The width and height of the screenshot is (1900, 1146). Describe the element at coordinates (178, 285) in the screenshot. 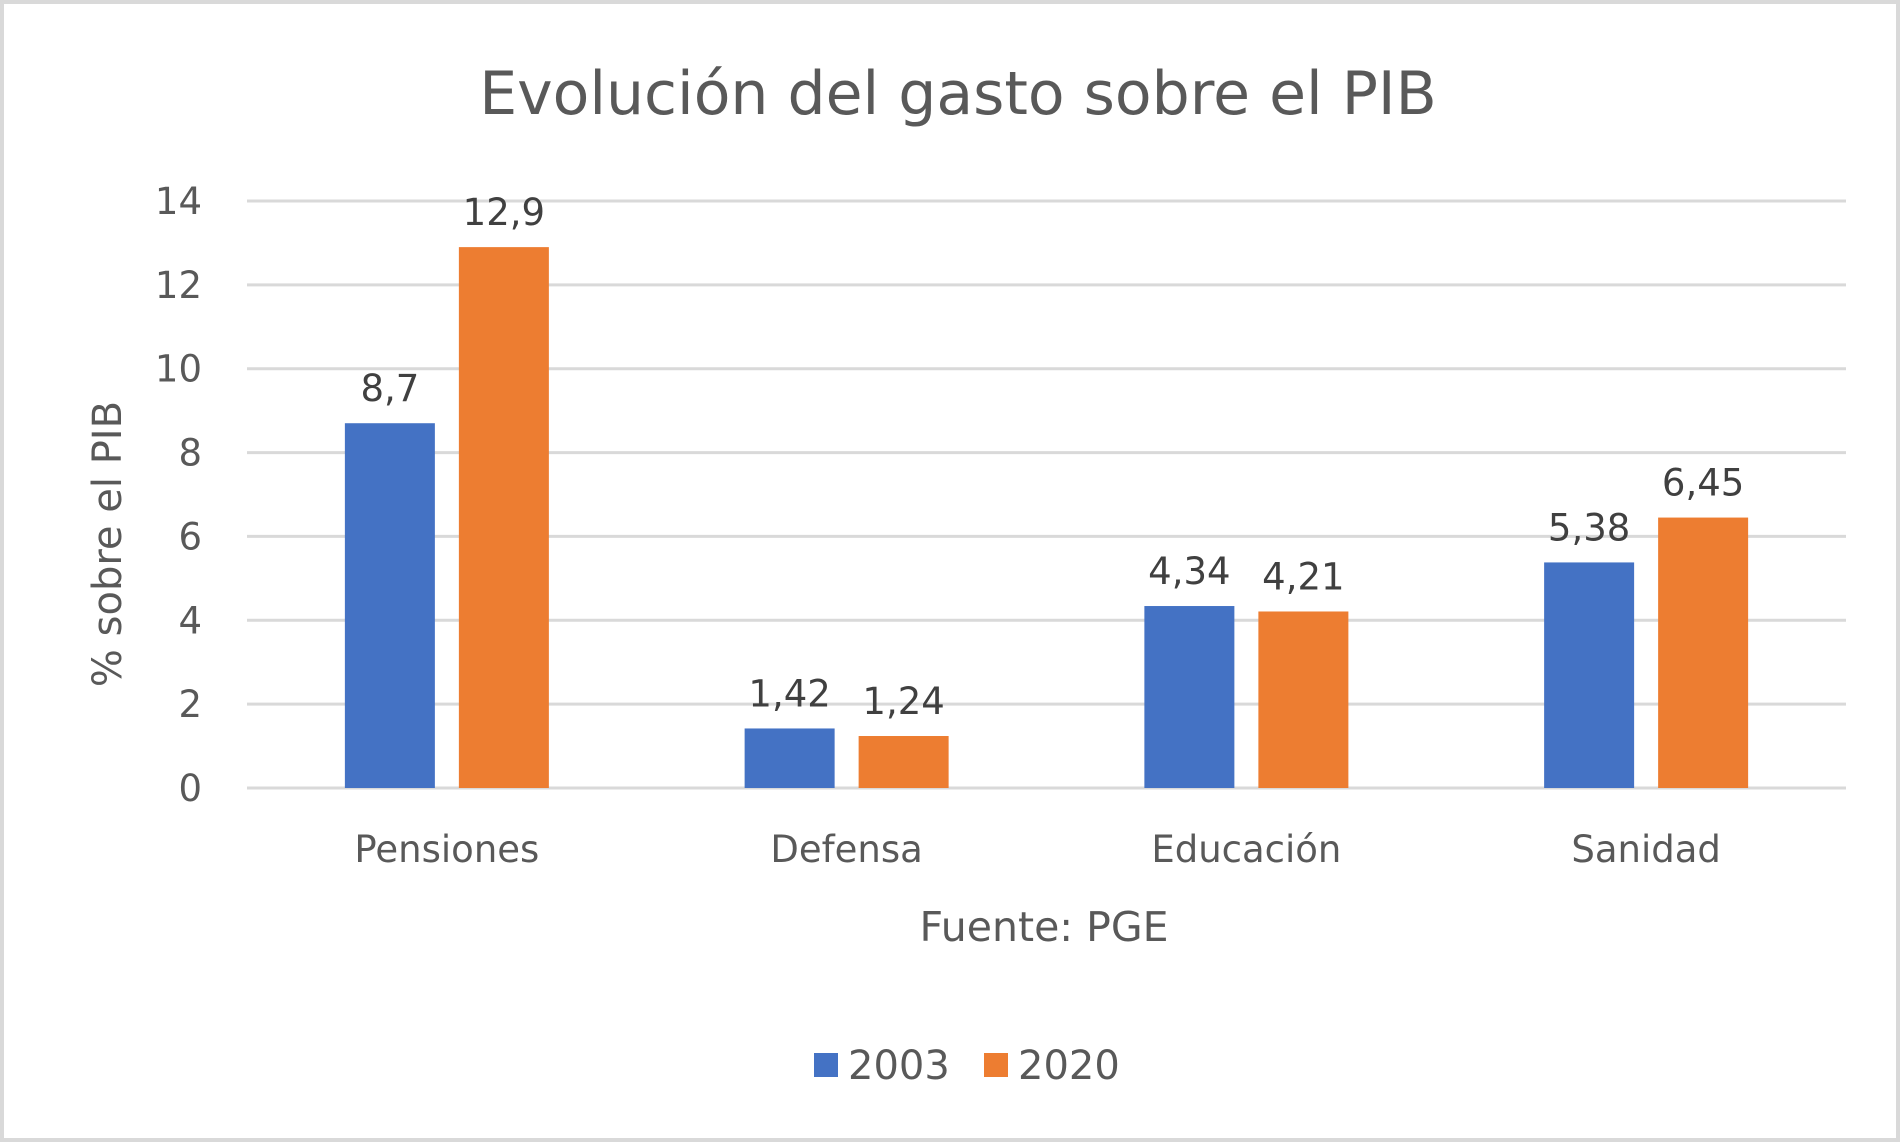

I see `y-tick-label: 12` at that location.